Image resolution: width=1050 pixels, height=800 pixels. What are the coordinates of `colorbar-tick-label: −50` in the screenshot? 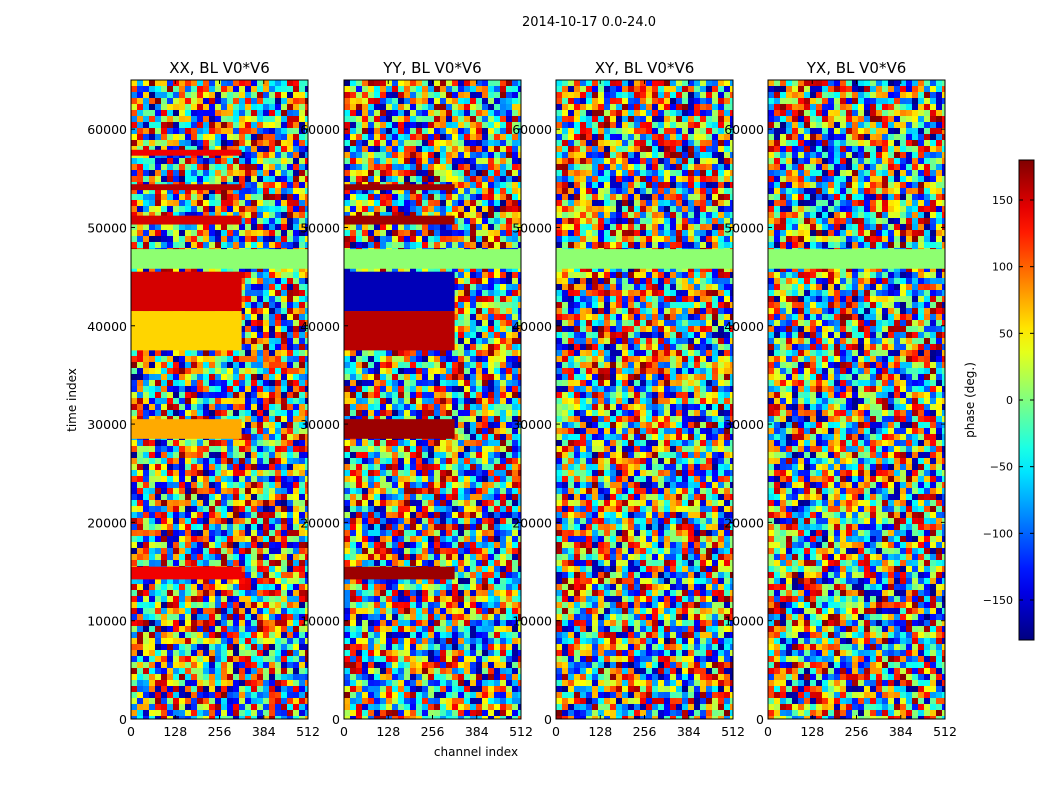 It's located at (1001, 467).